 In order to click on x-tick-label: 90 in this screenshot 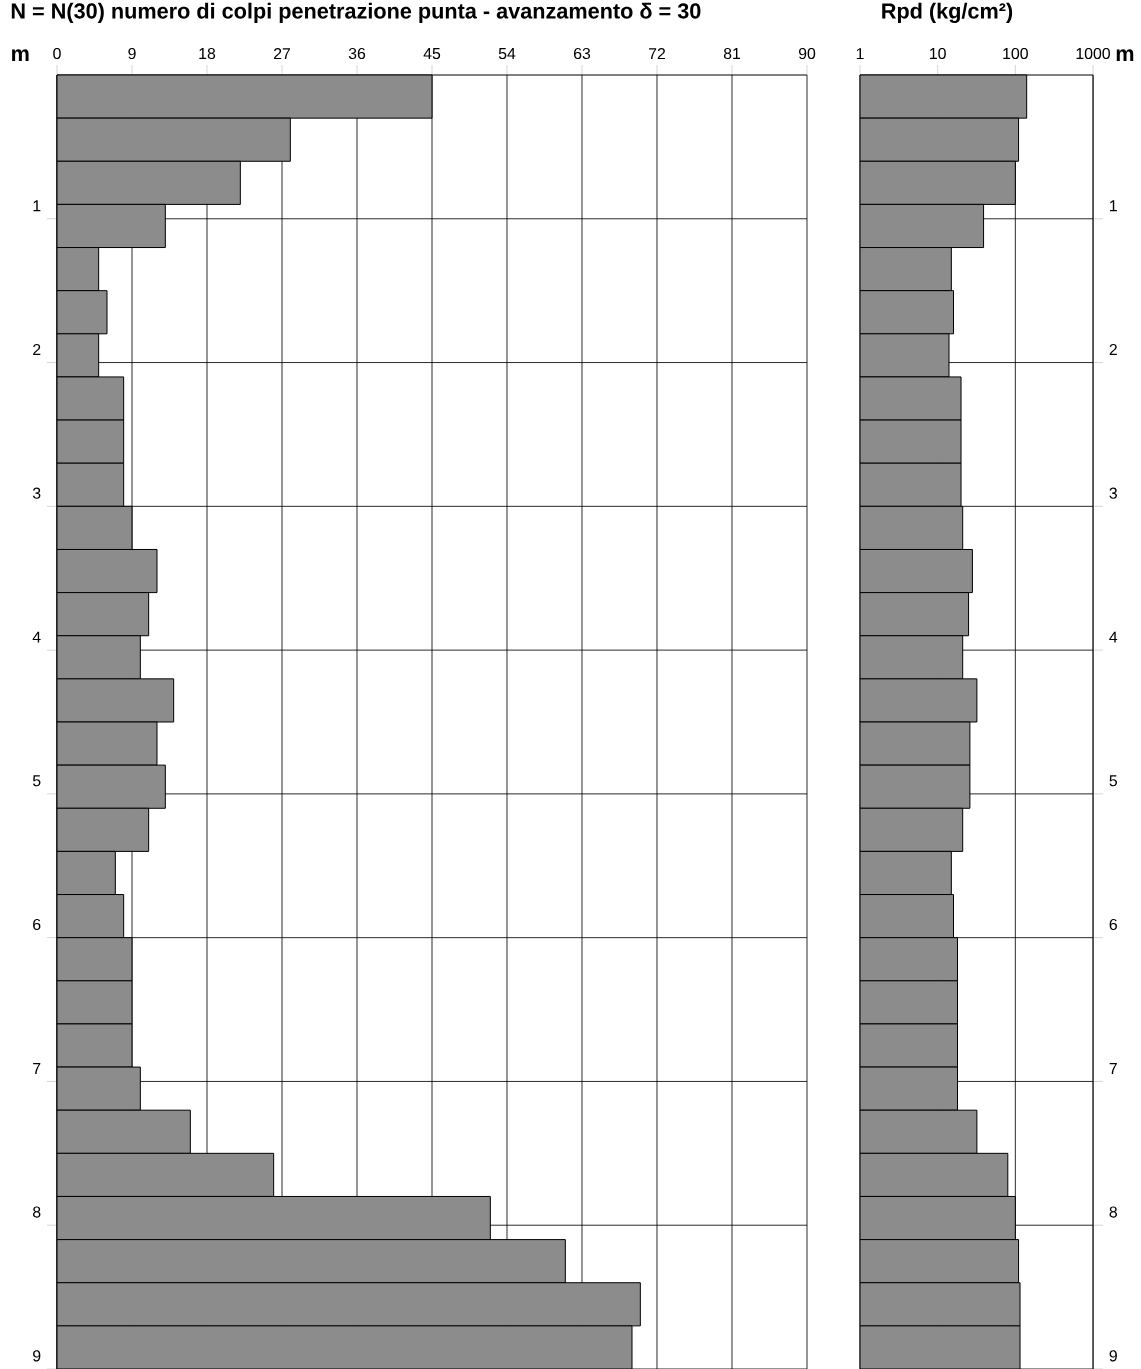, I will do `click(807, 53)`.